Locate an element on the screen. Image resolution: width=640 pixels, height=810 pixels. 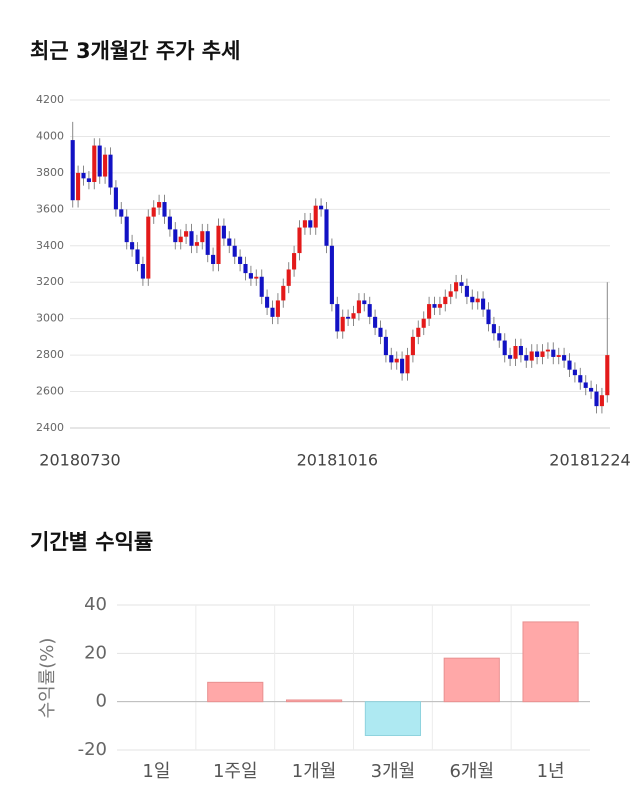
y-tick-label: 0 is located at coordinates (101, 701).